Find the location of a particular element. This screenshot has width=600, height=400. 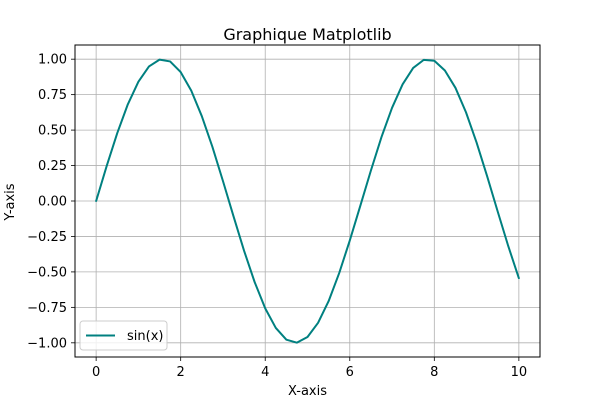

x-tick-label: 8 is located at coordinates (434, 372).